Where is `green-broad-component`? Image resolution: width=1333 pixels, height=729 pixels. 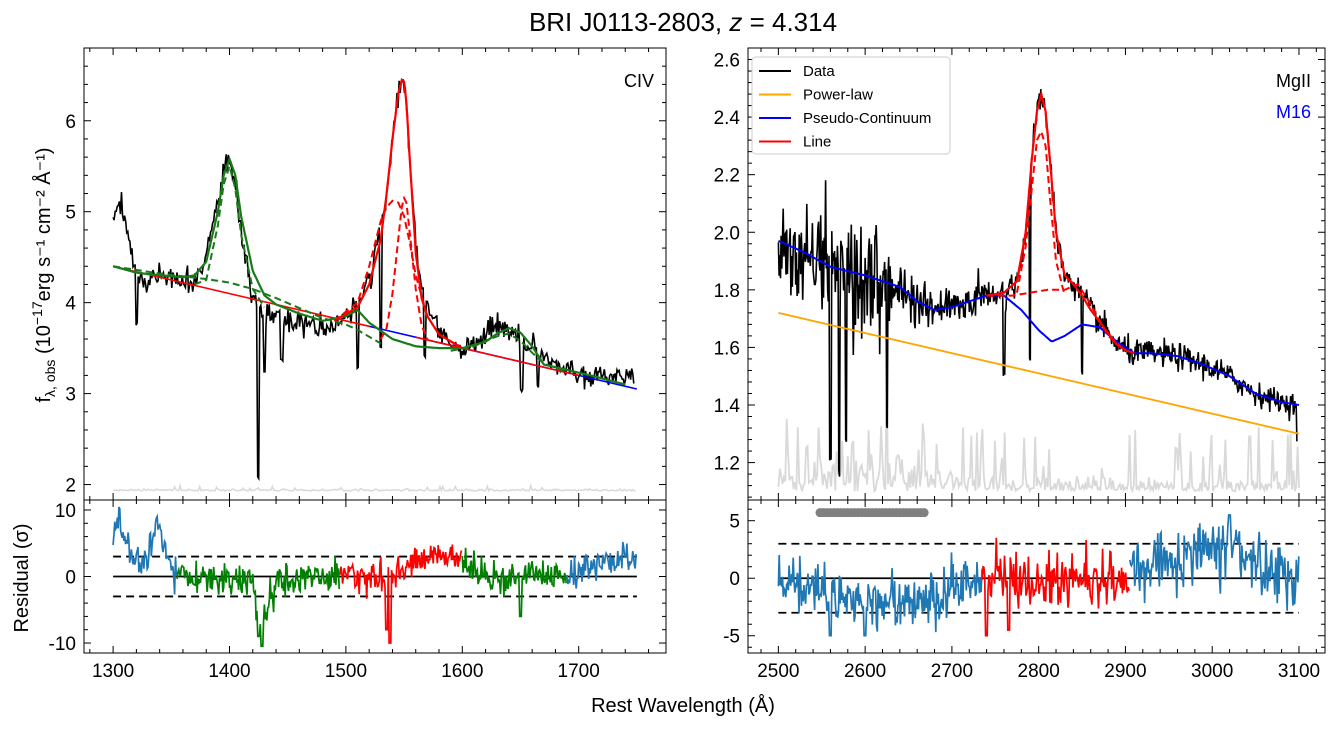
green-broad-component is located at coordinates (247, 305).